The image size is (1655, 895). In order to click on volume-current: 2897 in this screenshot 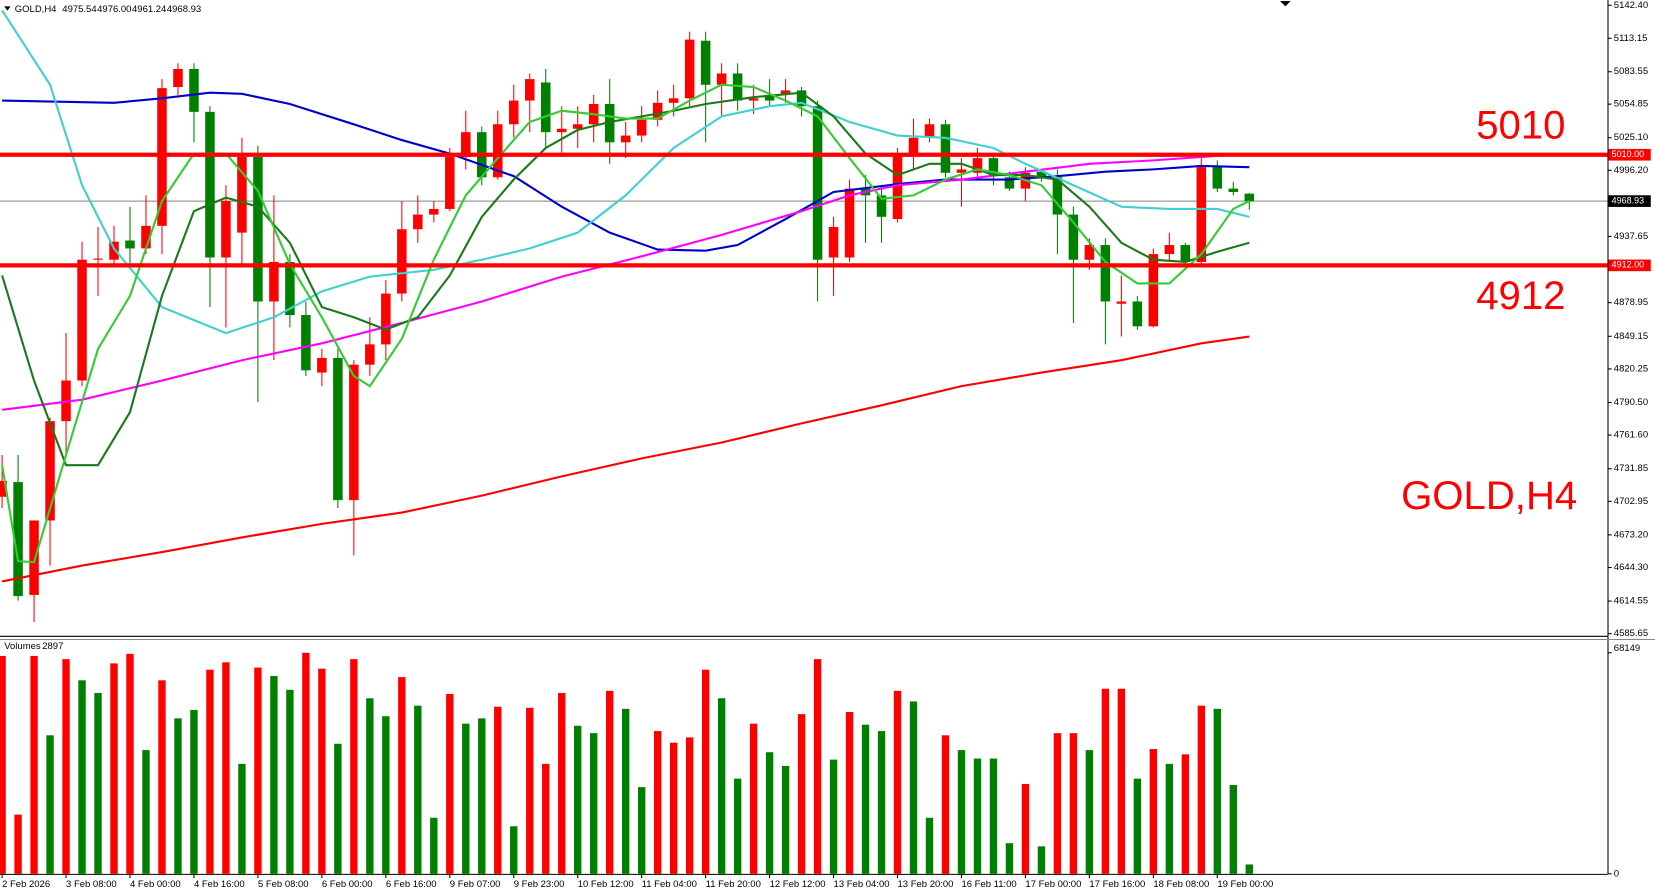, I will do `click(52, 646)`.